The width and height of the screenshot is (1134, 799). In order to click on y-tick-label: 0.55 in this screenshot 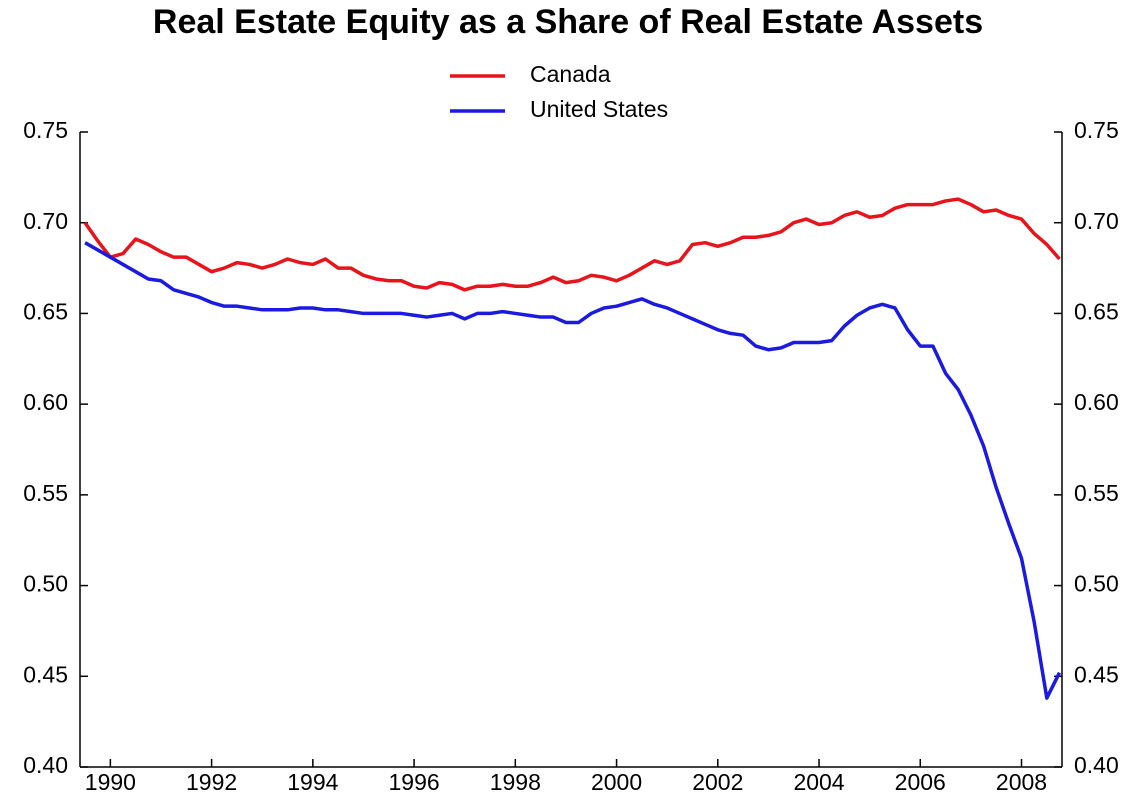, I will do `click(45, 493)`.